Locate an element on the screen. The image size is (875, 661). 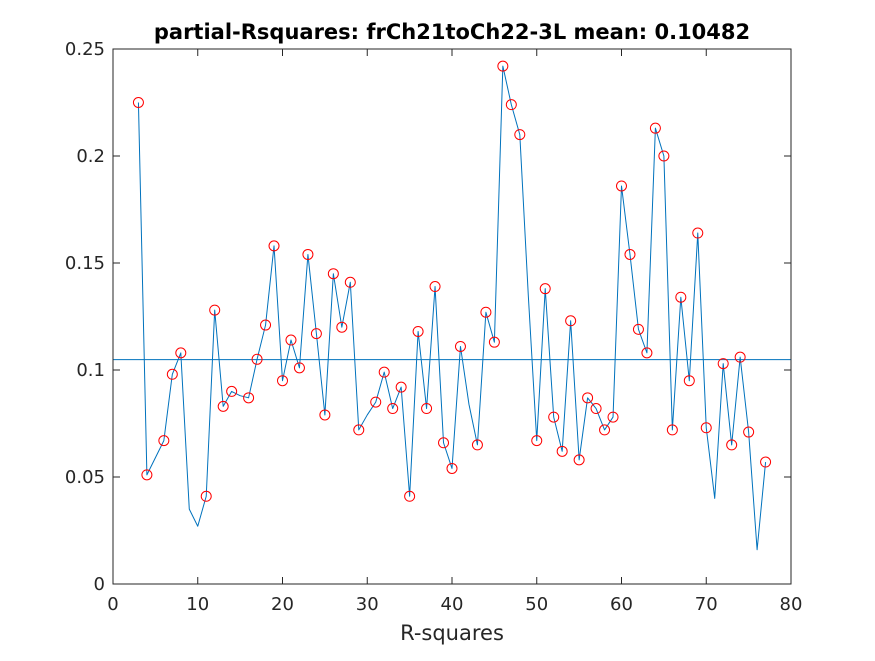
x-tick-label: 70 is located at coordinates (706, 604).